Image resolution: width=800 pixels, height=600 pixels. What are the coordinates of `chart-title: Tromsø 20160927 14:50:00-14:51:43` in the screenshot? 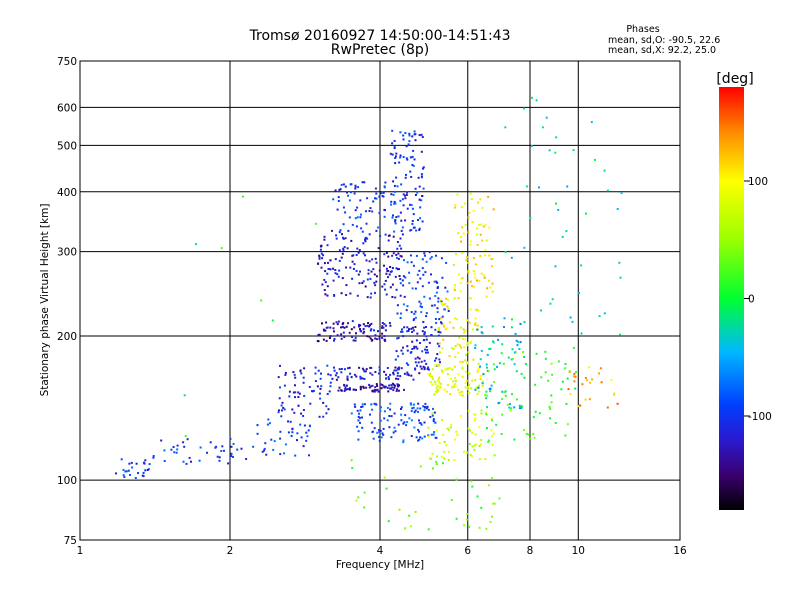 It's located at (380, 36).